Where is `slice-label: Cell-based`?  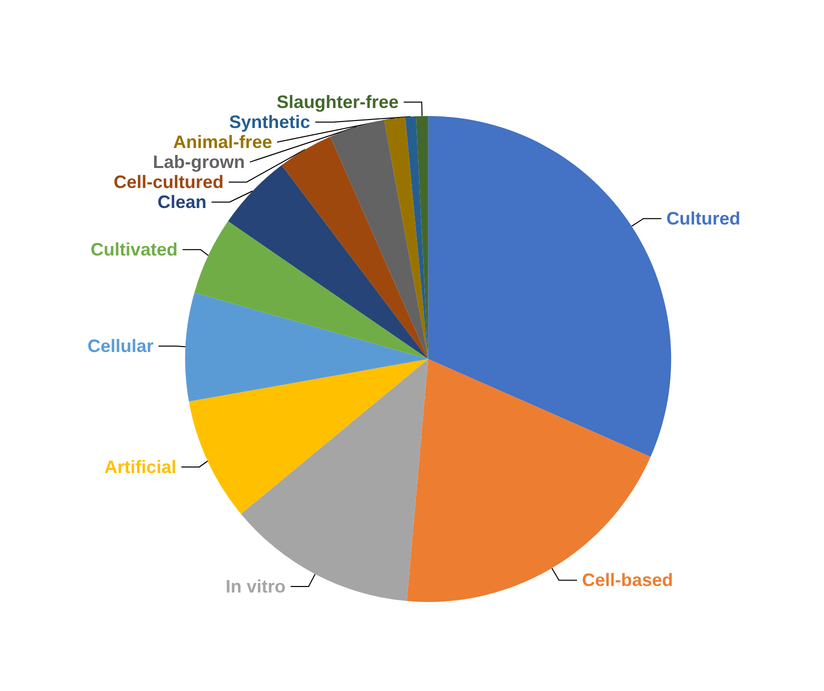 slice-label: Cell-based is located at coordinates (628, 580).